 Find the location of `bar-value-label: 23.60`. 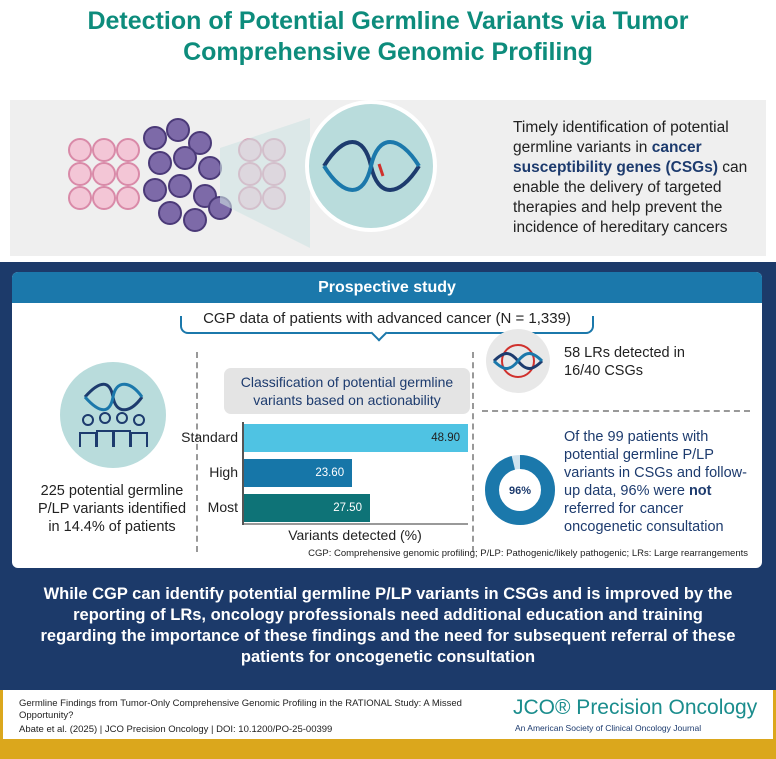

bar-value-label: 23.60 is located at coordinates (330, 473).